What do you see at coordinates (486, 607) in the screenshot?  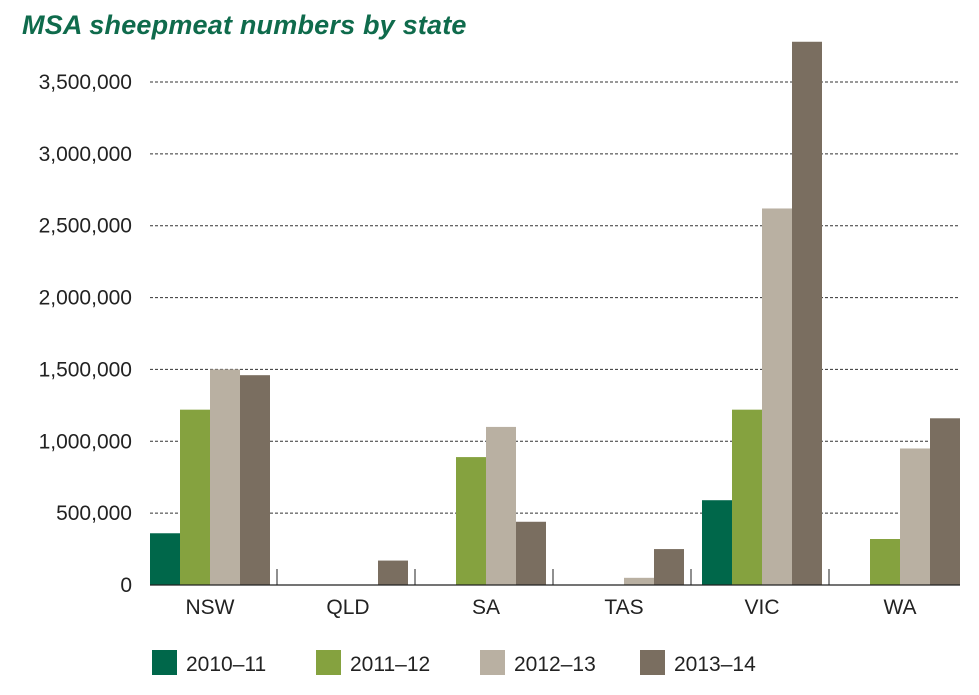 I see `x-tick-label: SA` at bounding box center [486, 607].